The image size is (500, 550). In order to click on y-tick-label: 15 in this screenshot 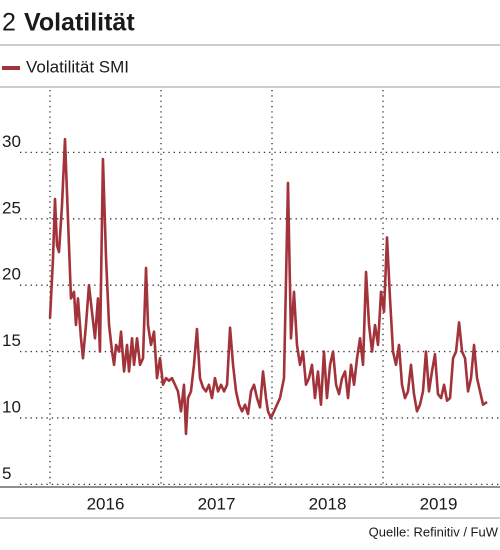, I will do `click(11, 340)`.